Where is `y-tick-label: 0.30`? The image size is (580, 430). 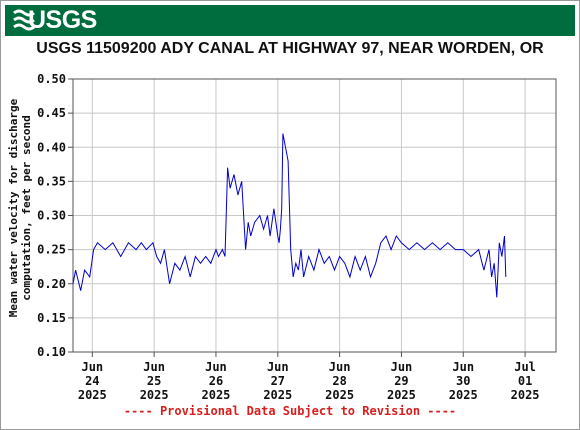 y-tick-label: 0.30 is located at coordinates (51, 216).